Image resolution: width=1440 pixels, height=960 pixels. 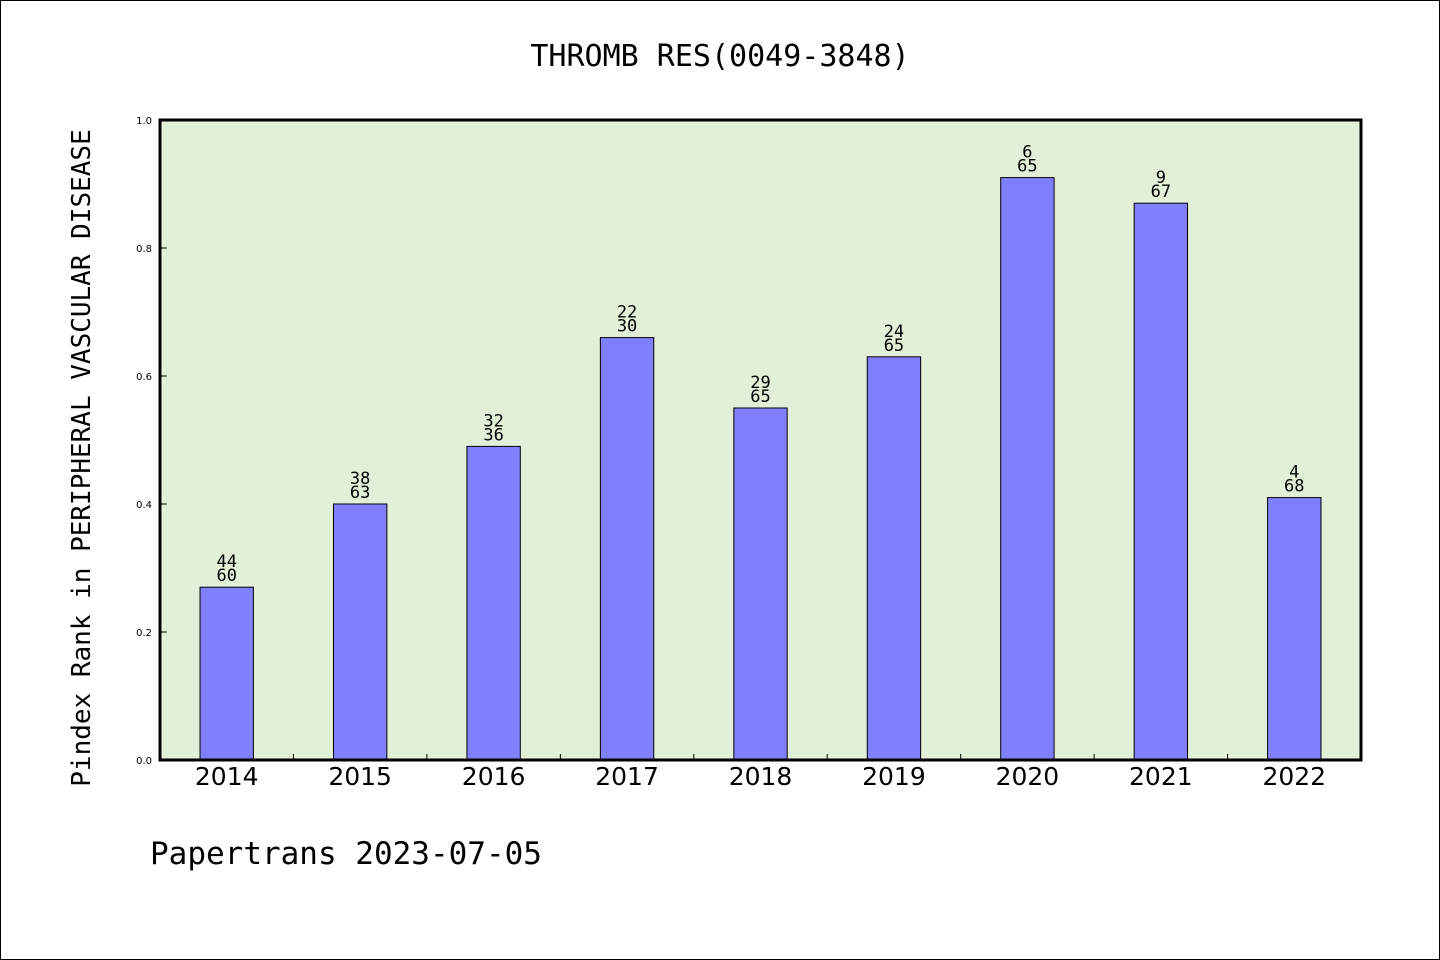 I want to click on bar-2020, so click(x=1027, y=469).